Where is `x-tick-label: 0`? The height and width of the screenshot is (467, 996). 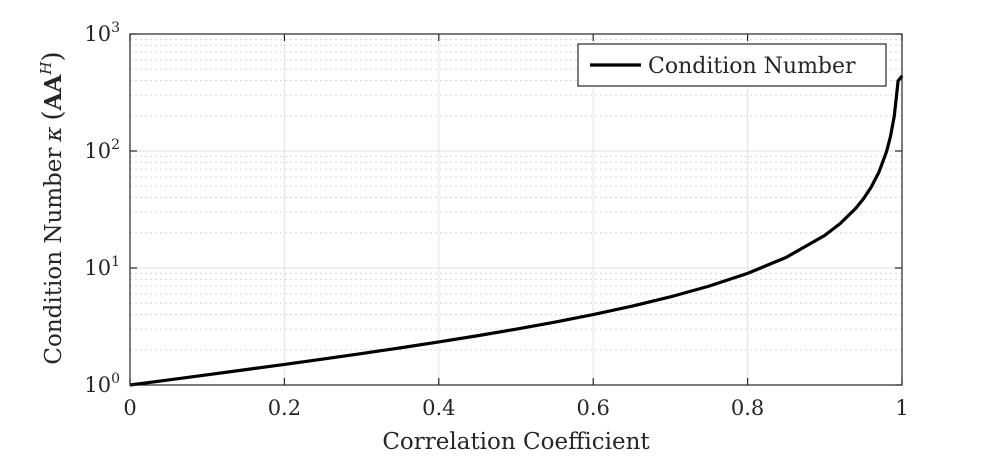
x-tick-label: 0 is located at coordinates (129, 408).